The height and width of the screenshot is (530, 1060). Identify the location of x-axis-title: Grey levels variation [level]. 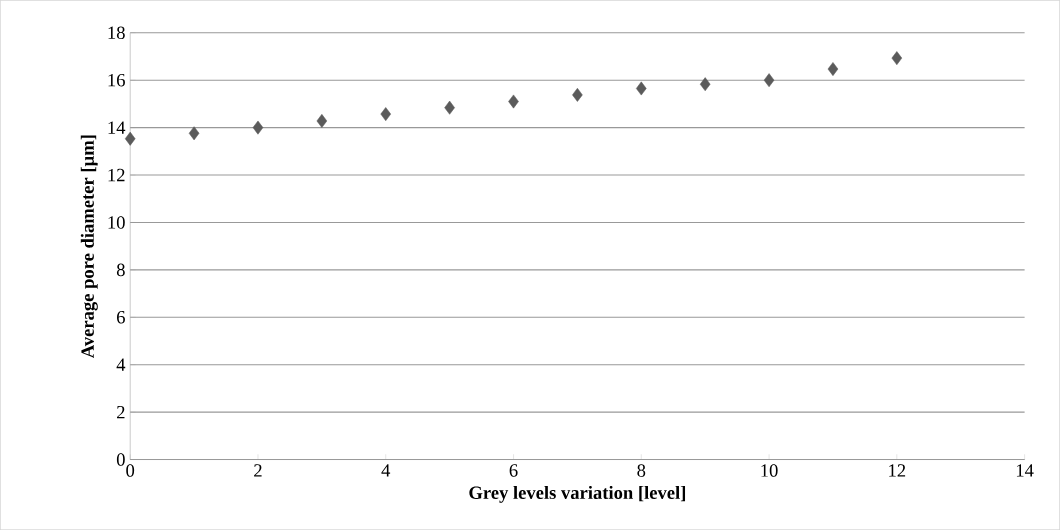
(577, 494).